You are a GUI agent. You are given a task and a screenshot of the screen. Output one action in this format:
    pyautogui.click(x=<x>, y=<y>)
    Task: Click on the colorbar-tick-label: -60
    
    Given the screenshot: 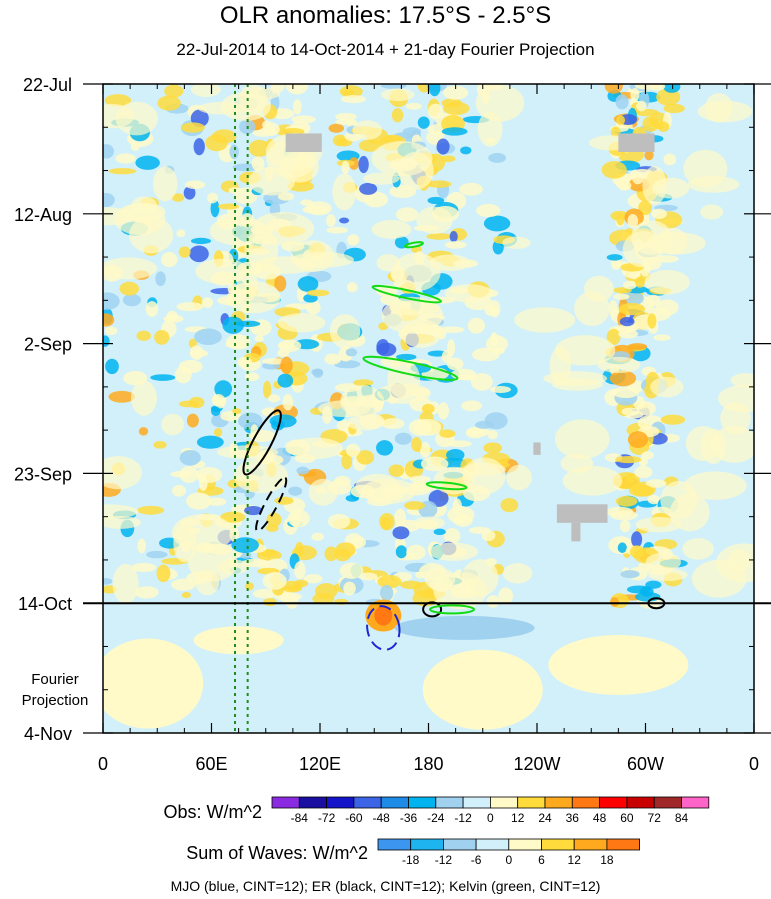 What is the action you would take?
    pyautogui.click(x=354, y=818)
    